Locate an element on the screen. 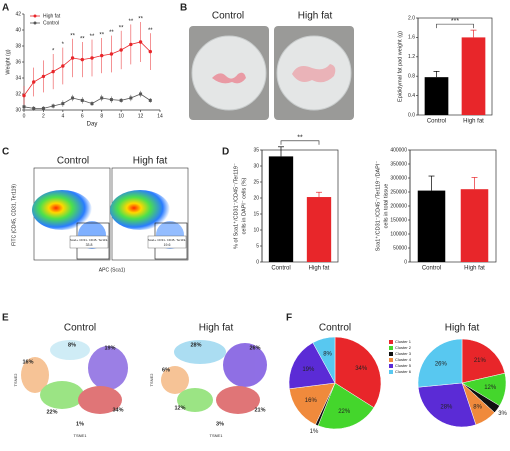 The width and height of the screenshot is (510, 451). pie-label: 26% is located at coordinates (441, 364).